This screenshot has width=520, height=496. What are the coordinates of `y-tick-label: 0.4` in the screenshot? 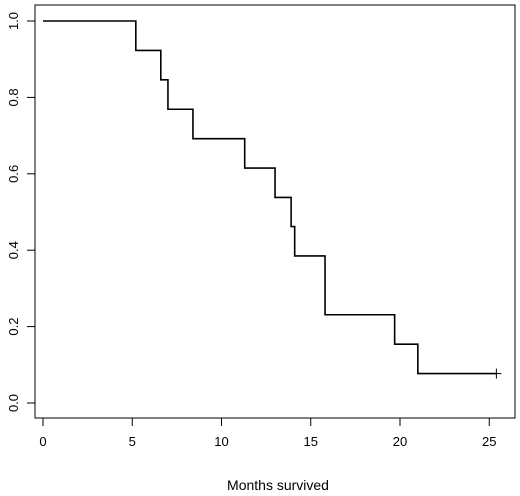 It's located at (13, 250).